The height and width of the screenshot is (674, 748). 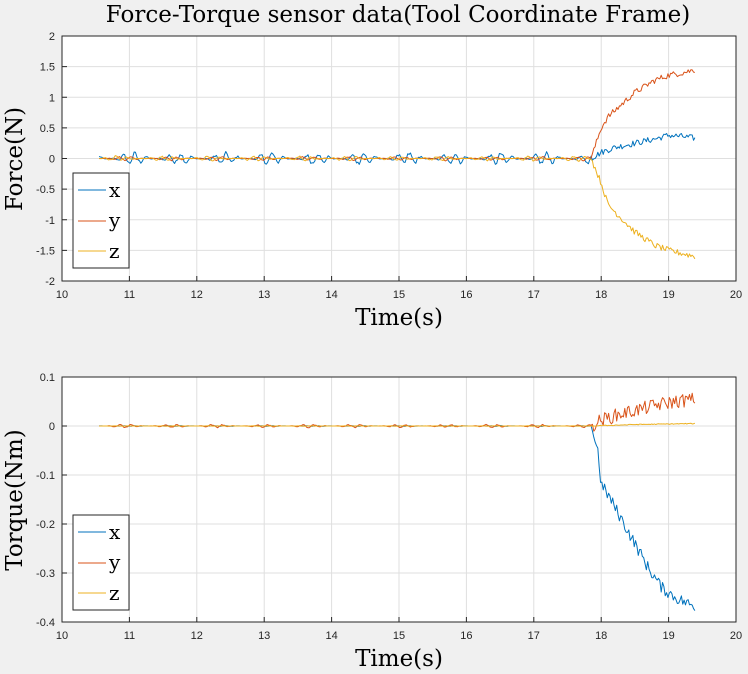 What do you see at coordinates (52, 98) in the screenshot?
I see `y-tick-label: 1` at bounding box center [52, 98].